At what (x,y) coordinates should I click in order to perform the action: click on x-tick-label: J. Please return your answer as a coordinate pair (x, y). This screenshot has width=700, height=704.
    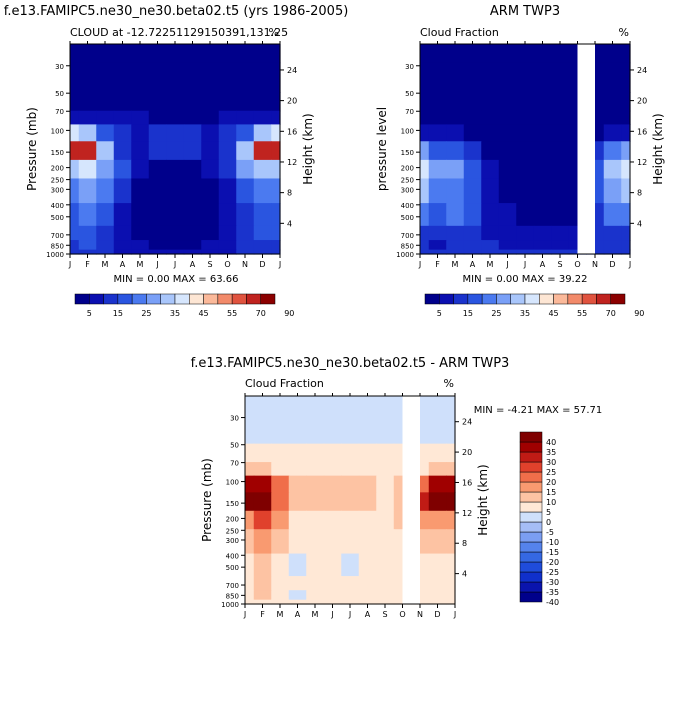
    Looking at the image, I should click on (156, 264).